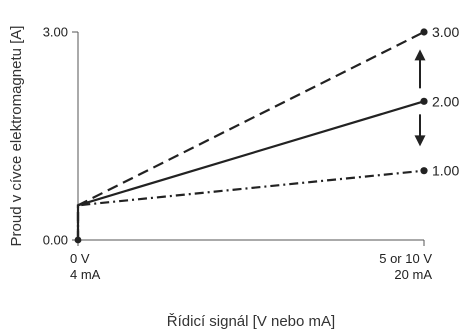 The height and width of the screenshot is (335, 461). What do you see at coordinates (55, 240) in the screenshot?
I see `y-tick-label: 0.00` at bounding box center [55, 240].